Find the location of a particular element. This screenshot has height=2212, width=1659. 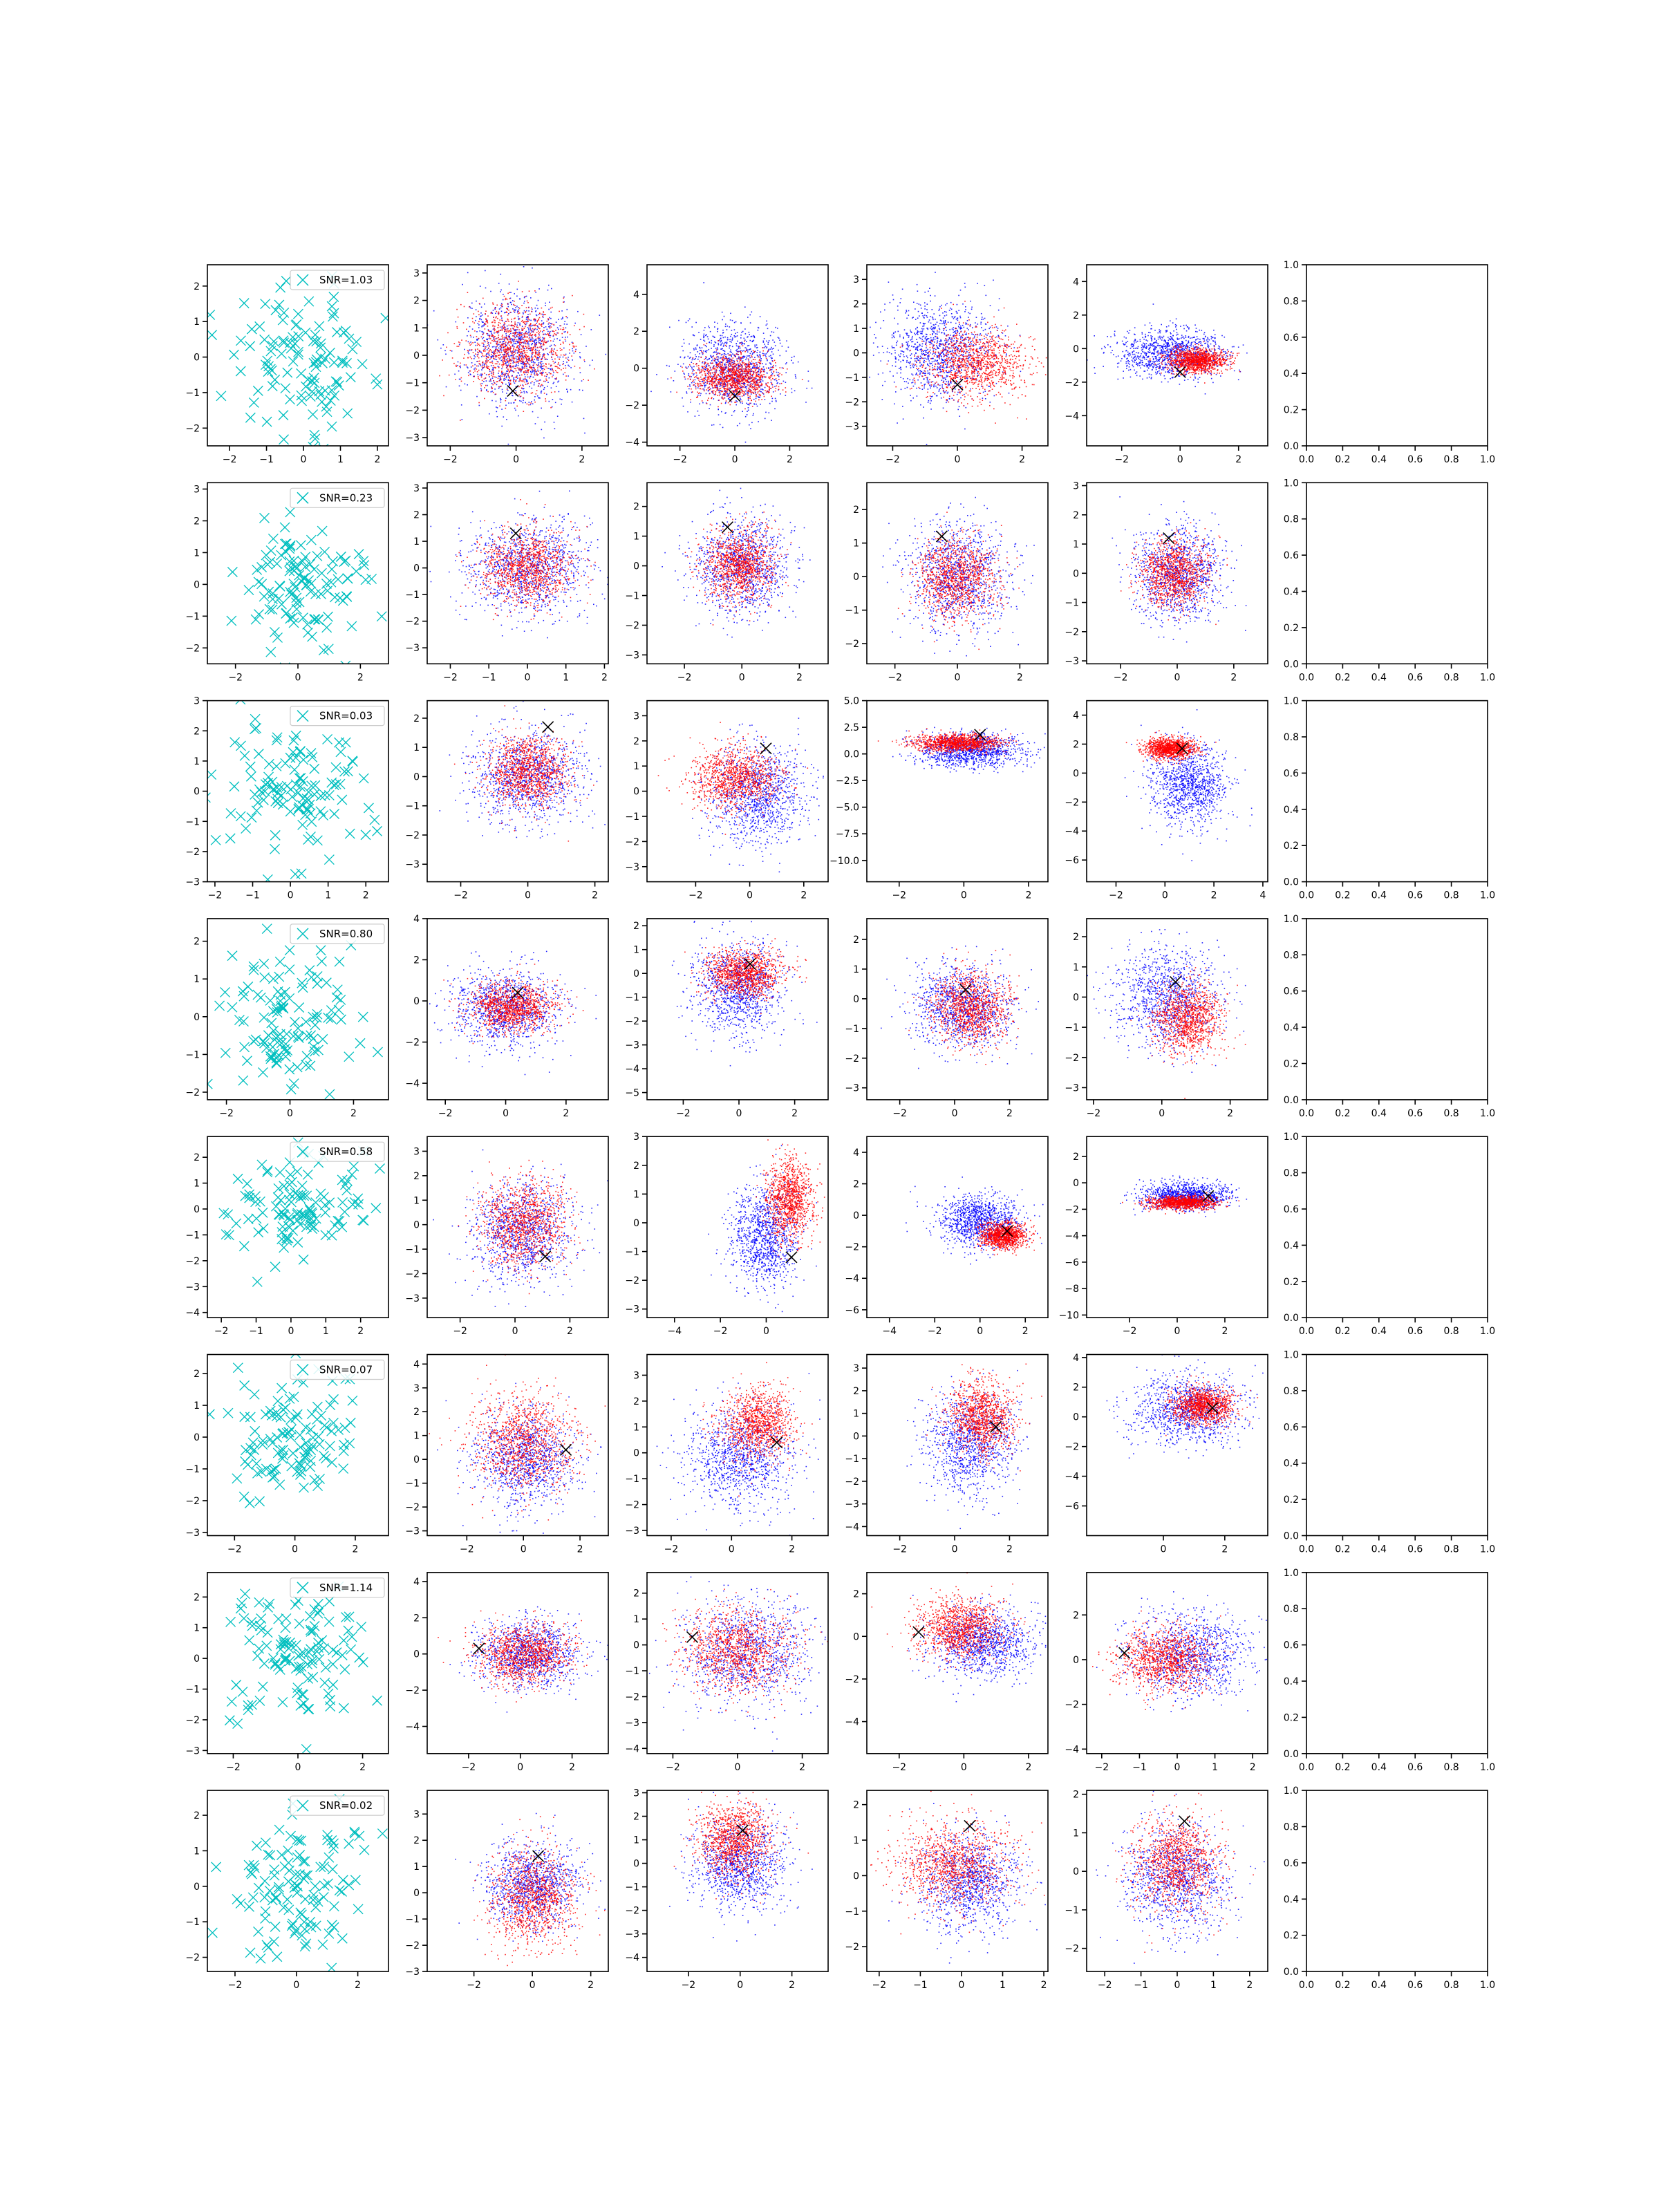

cluster-axes-y-tick-label: 0 is located at coordinates (636, 370).